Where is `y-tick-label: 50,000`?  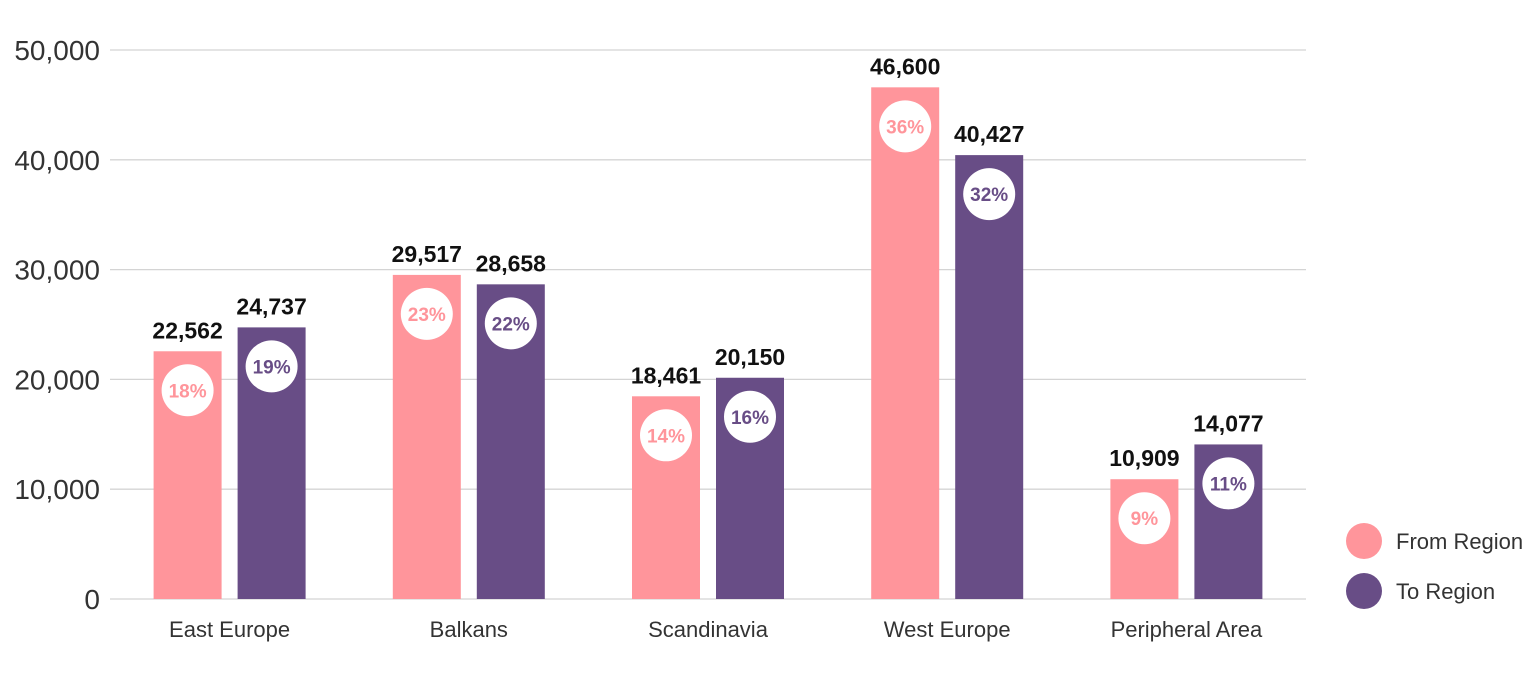 y-tick-label: 50,000 is located at coordinates (57, 50).